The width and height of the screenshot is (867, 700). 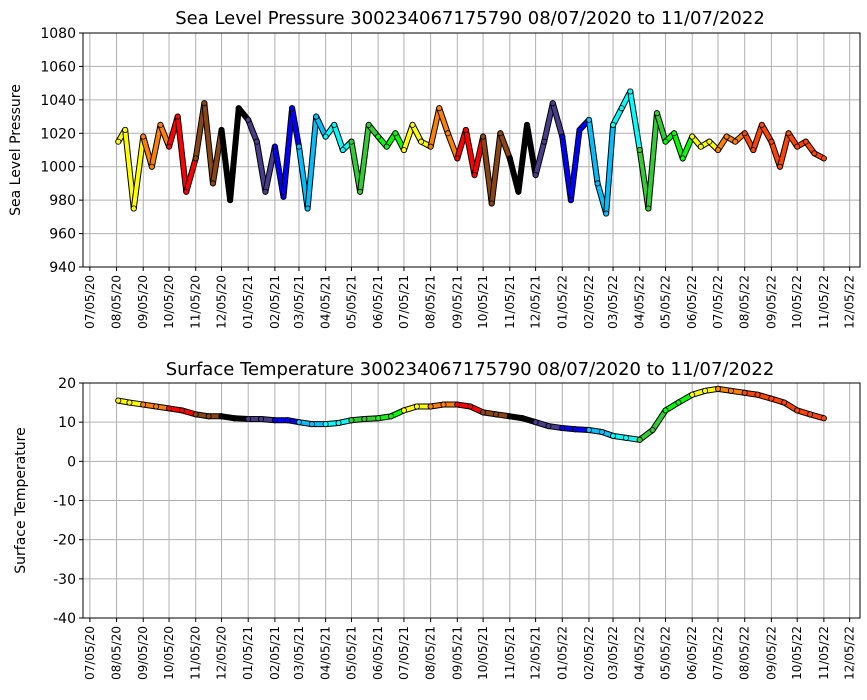 I want to click on y-tick-label: -20, so click(x=64, y=541).